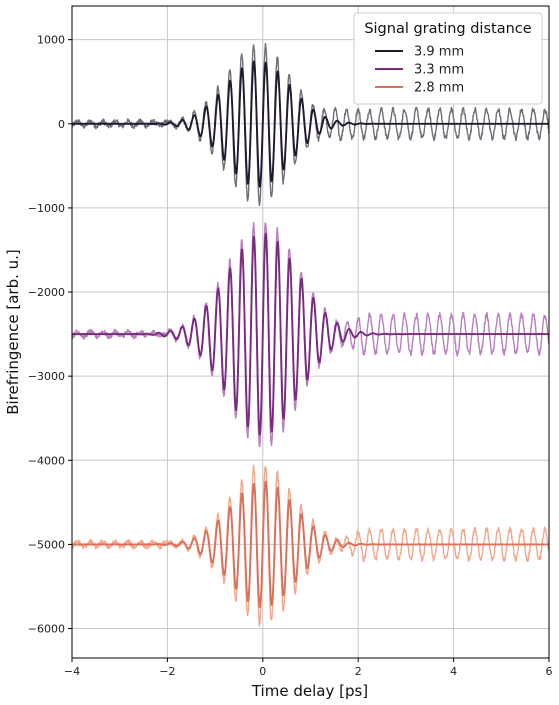 The width and height of the screenshot is (559, 705). What do you see at coordinates (46, 208) in the screenshot?
I see `y-tick-label: −1000` at bounding box center [46, 208].